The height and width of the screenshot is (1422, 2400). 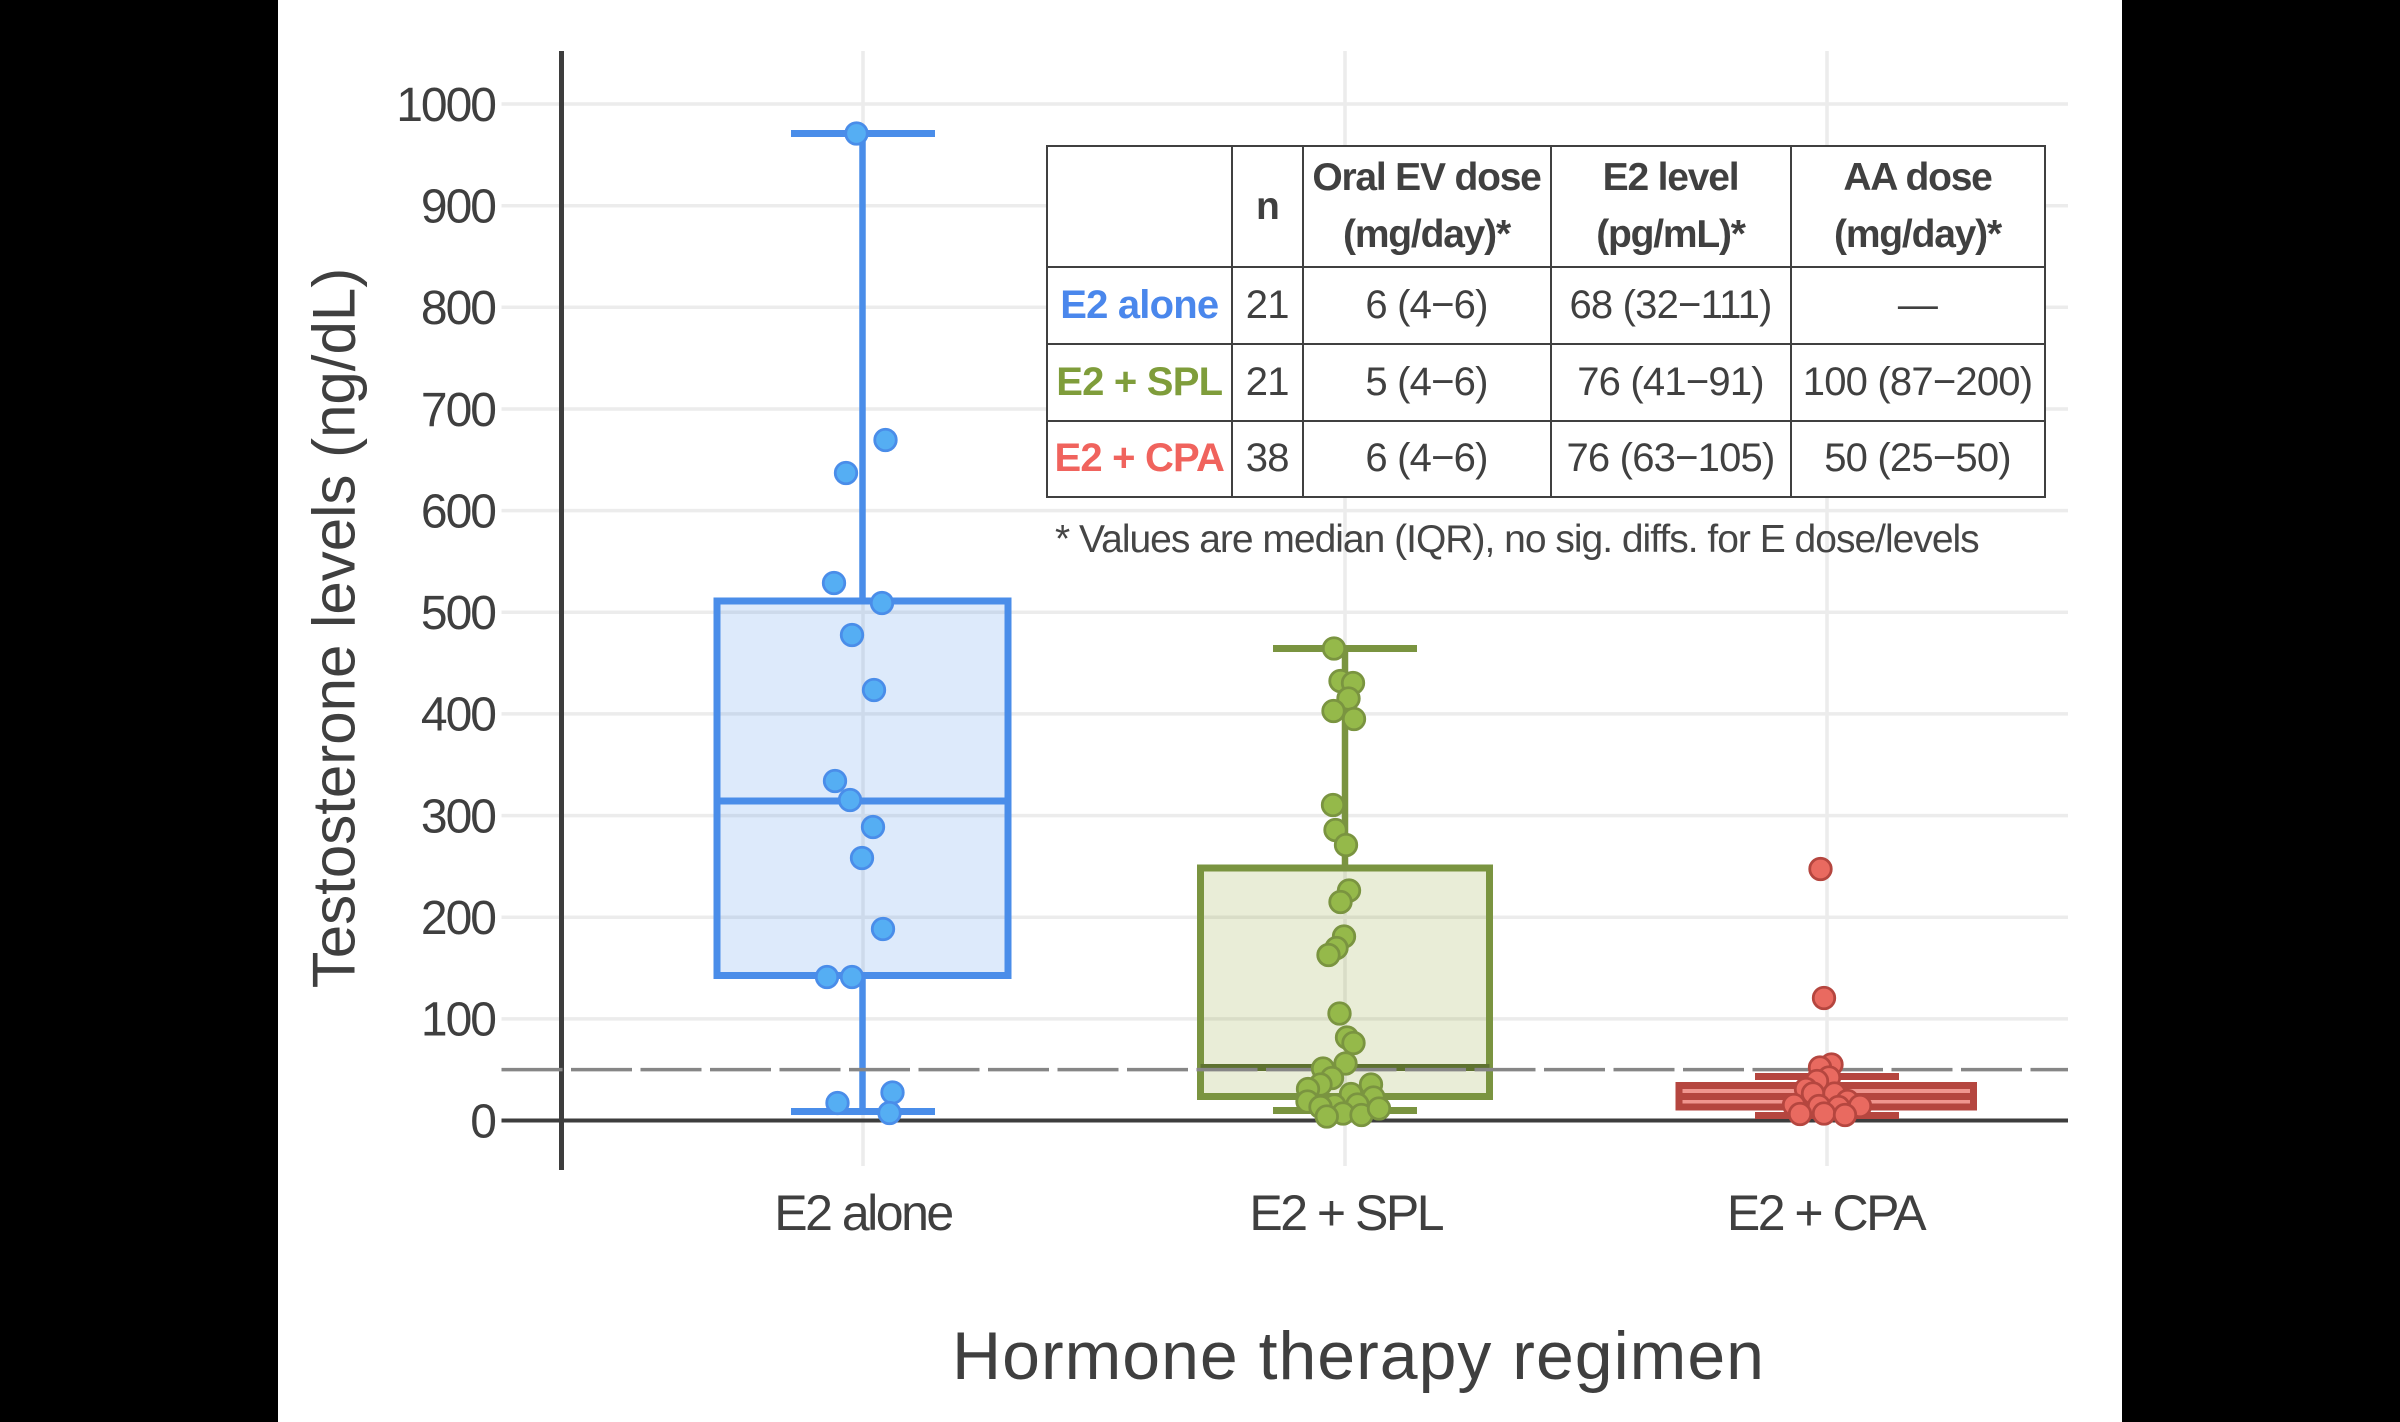 What do you see at coordinates (458, 918) in the screenshot?
I see `svg-text: 200` at bounding box center [458, 918].